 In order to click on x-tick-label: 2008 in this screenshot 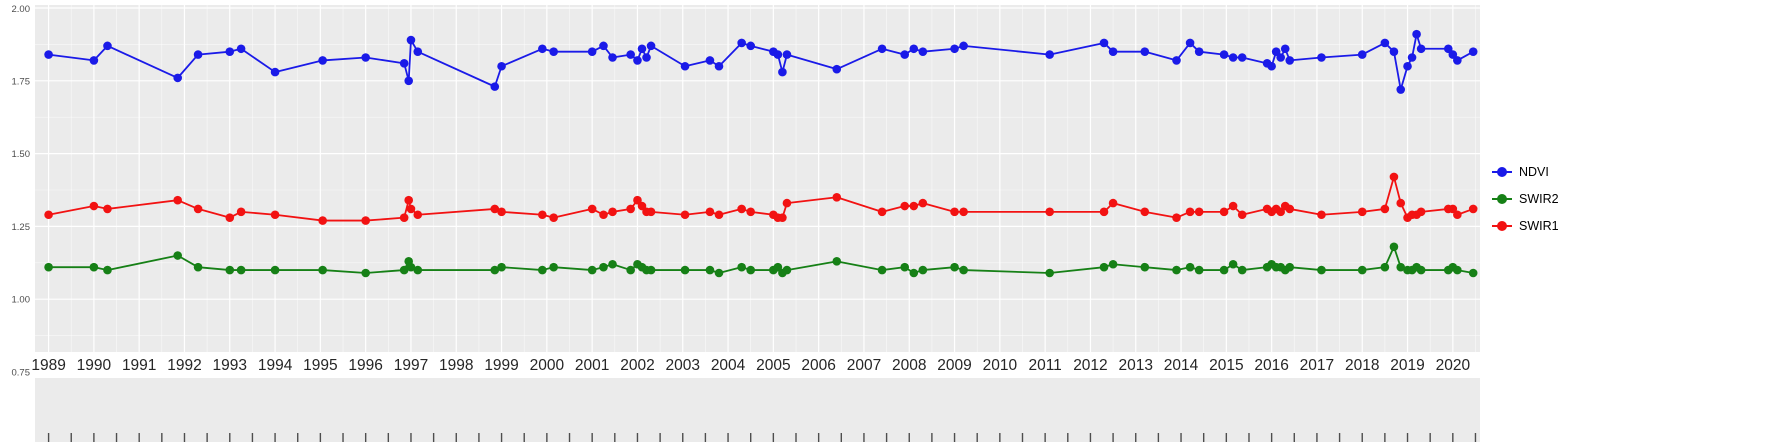, I will do `click(909, 365)`.